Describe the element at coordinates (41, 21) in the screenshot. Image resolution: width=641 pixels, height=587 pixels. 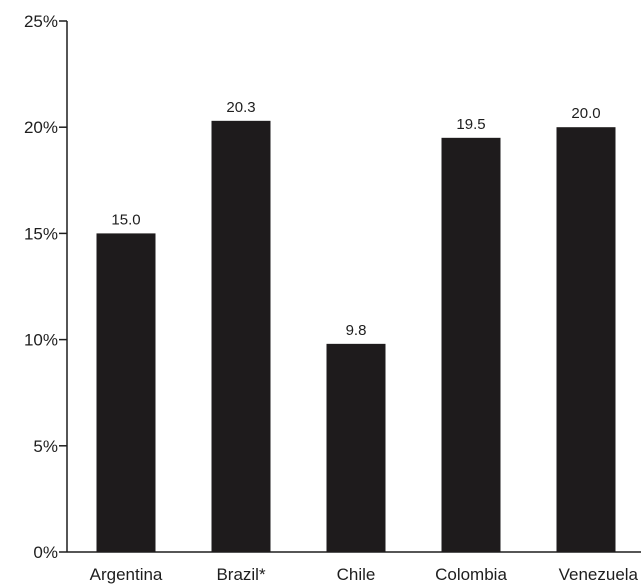
I see `y-tick-label: 25%` at that location.